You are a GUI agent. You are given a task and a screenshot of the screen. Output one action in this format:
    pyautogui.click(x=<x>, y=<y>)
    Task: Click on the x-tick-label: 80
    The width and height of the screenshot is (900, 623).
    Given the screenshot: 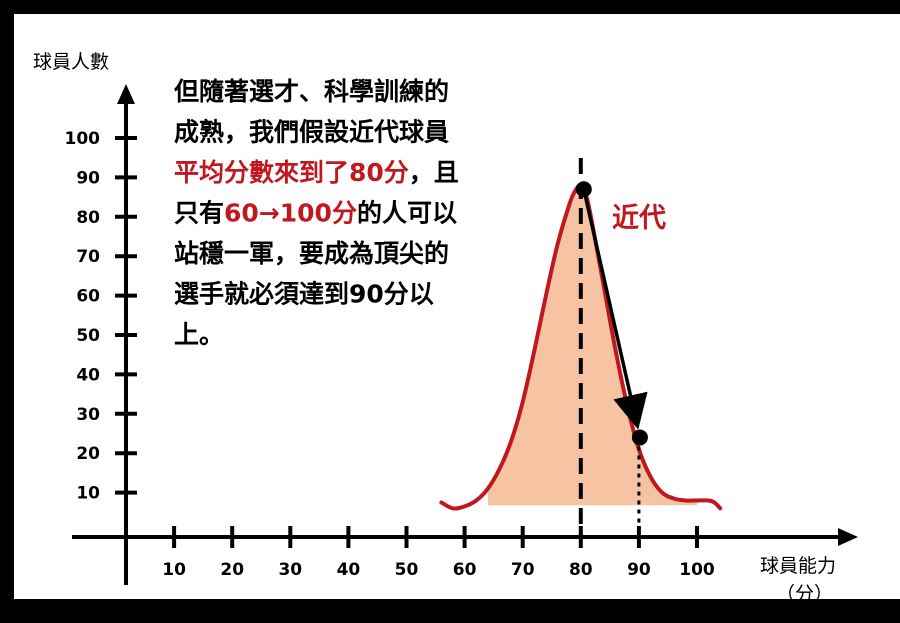 What is the action you would take?
    pyautogui.click(x=581, y=570)
    